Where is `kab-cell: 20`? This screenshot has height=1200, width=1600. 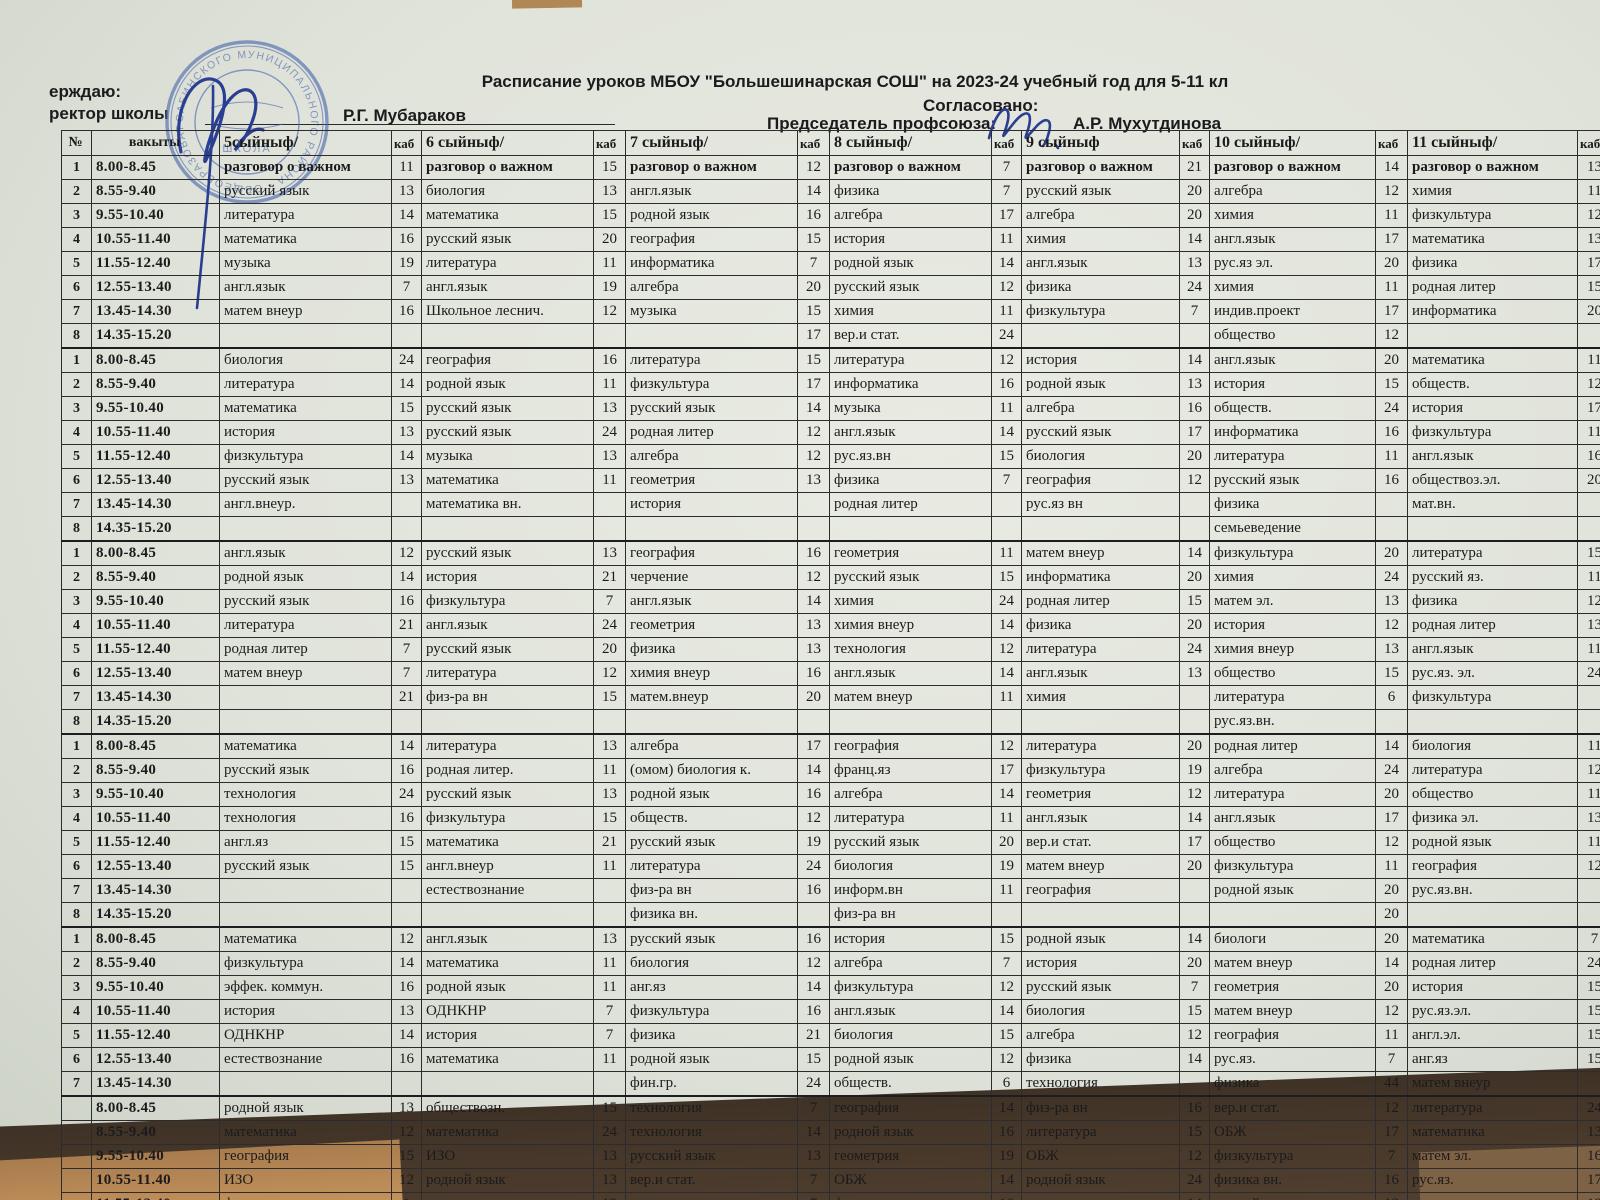 kab-cell: 20 is located at coordinates (1006, 842).